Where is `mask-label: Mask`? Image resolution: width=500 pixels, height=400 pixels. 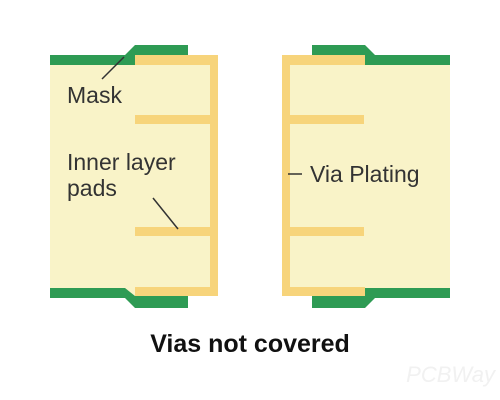
mask-label: Mask is located at coordinates (94, 95).